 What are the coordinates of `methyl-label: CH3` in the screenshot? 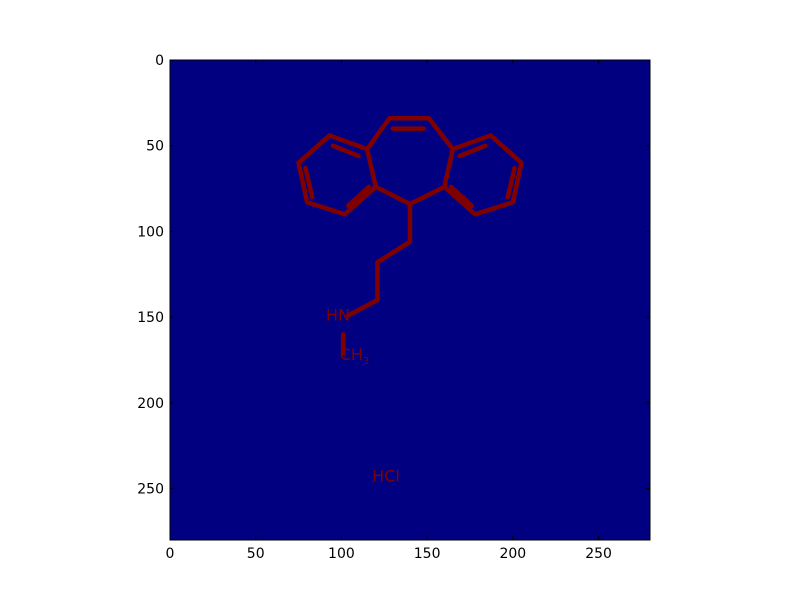 It's located at (355, 356).